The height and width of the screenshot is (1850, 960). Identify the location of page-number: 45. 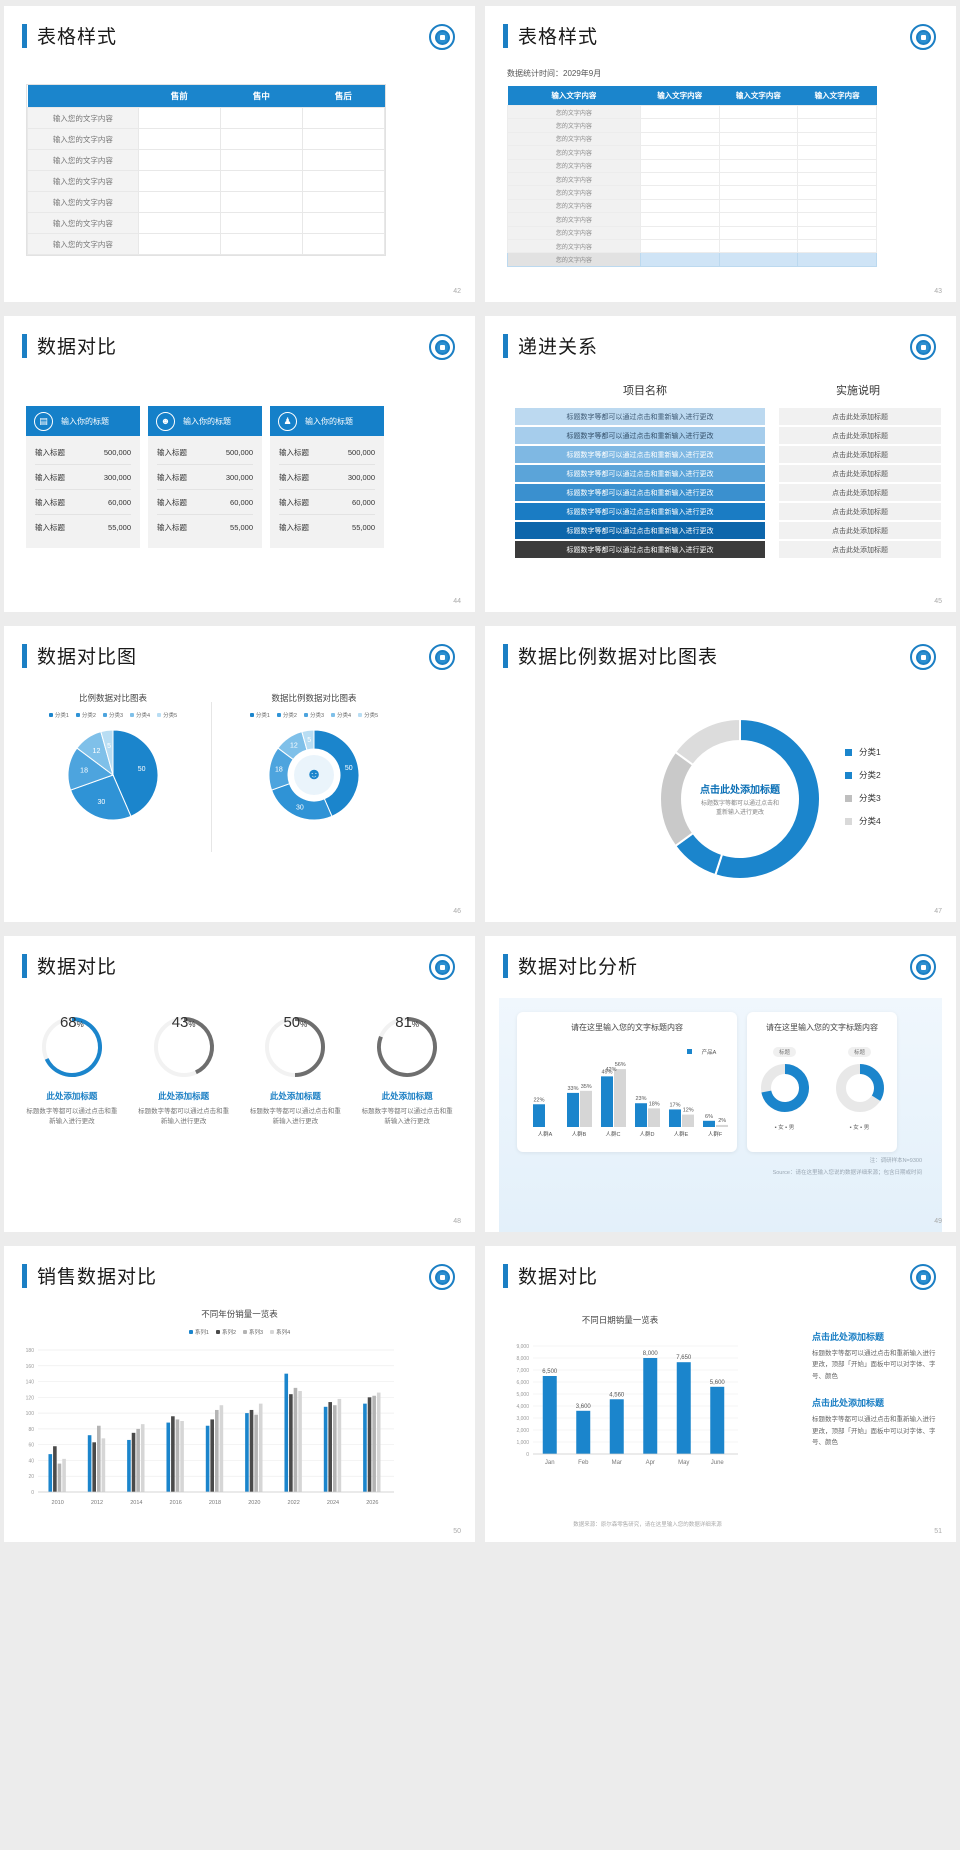
(938, 601).